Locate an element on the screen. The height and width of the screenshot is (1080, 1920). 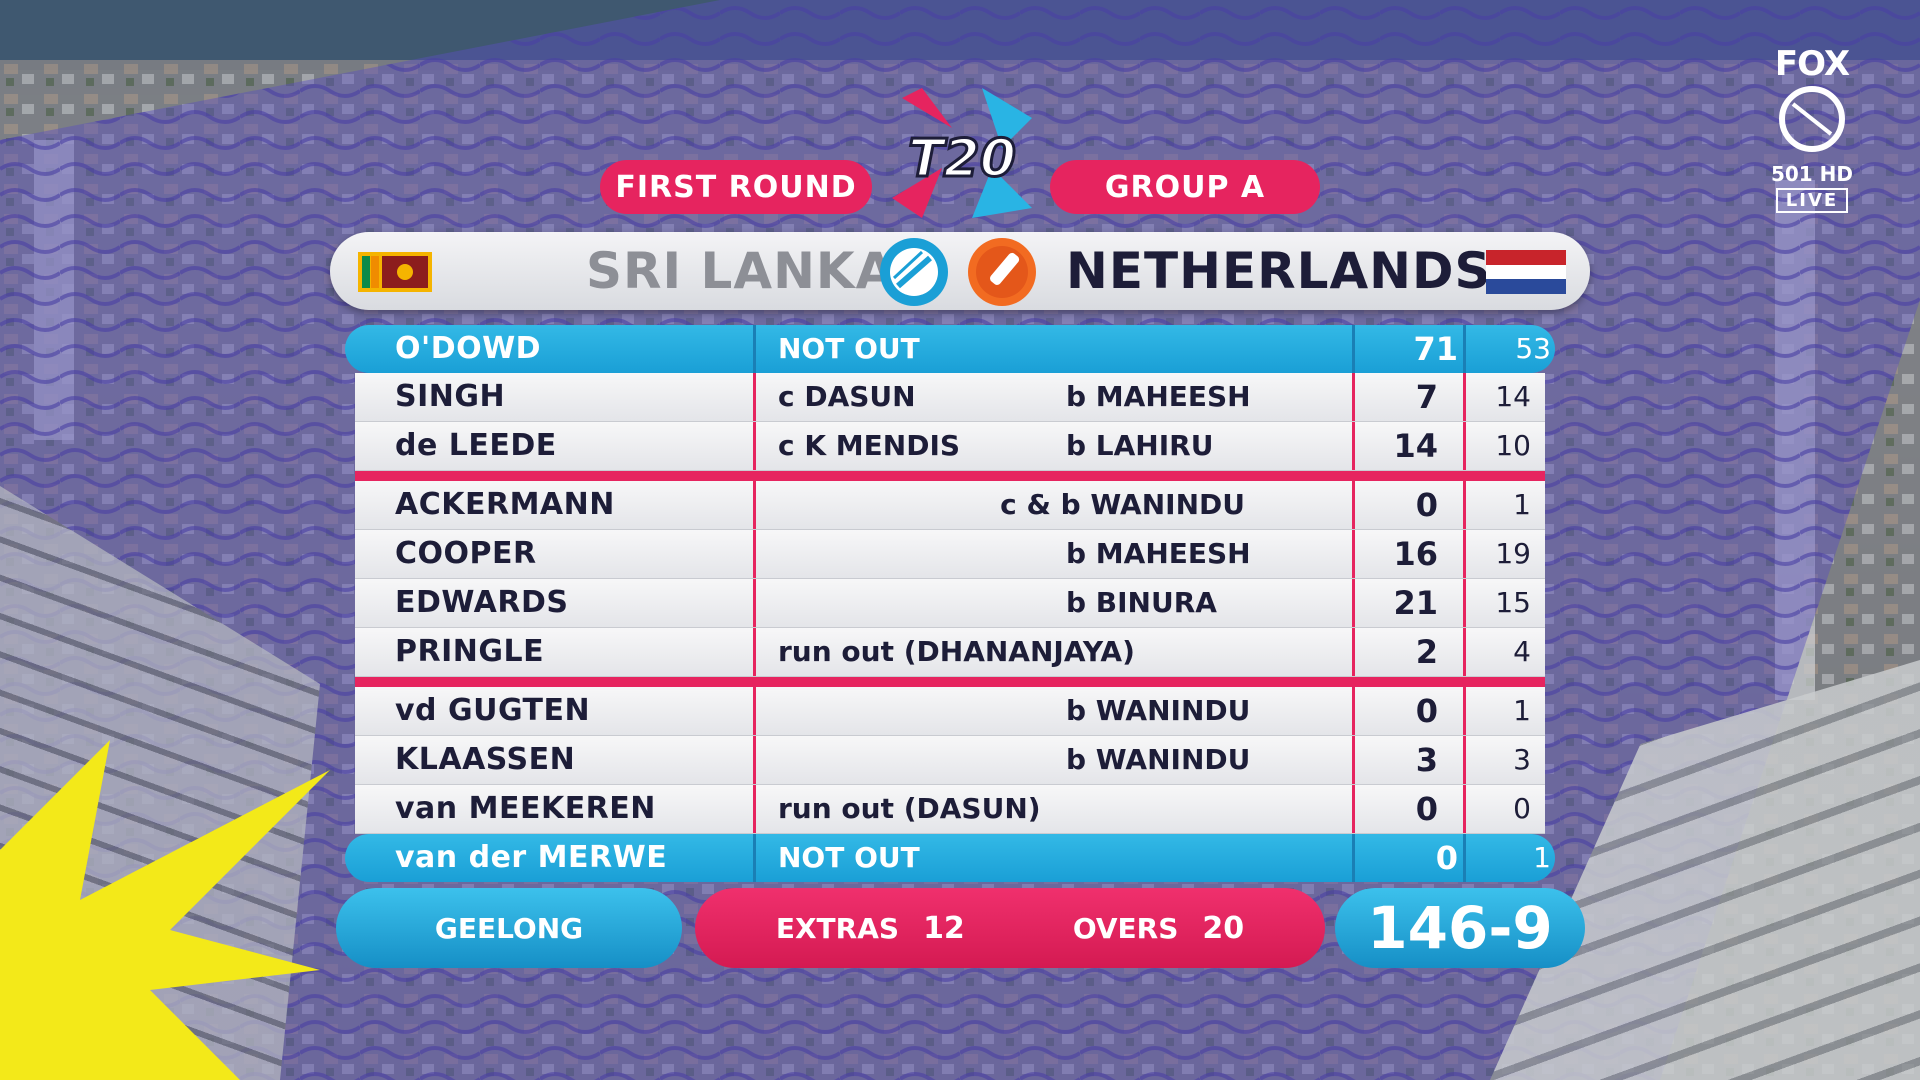
batter-row: ACKERMANN c & b WANINDU 0 1 is located at coordinates (950, 505).